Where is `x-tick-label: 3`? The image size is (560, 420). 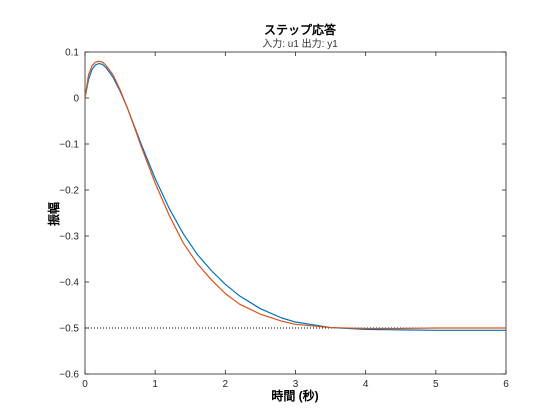
x-tick-label: 3 is located at coordinates (296, 384).